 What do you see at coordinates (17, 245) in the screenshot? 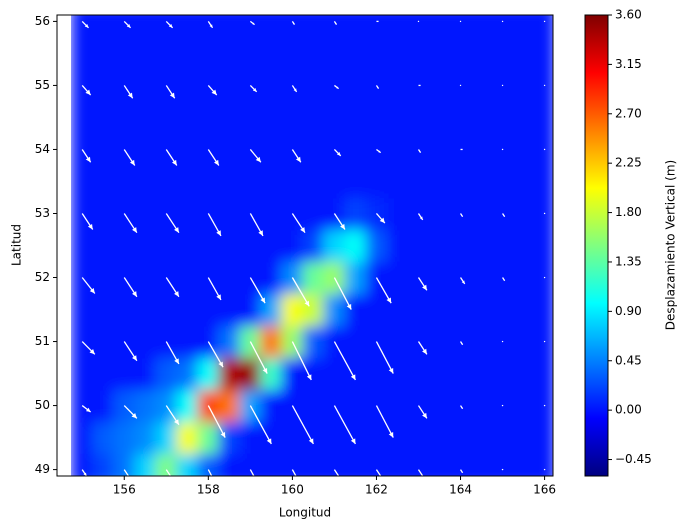
I see `y-axis-label: Latitud` at bounding box center [17, 245].